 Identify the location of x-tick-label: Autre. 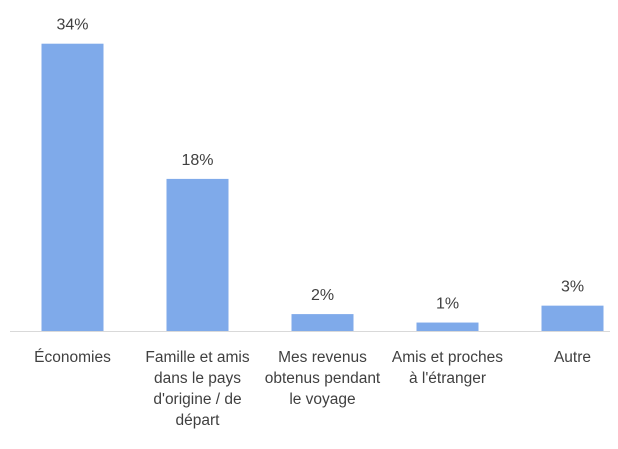
(572, 357).